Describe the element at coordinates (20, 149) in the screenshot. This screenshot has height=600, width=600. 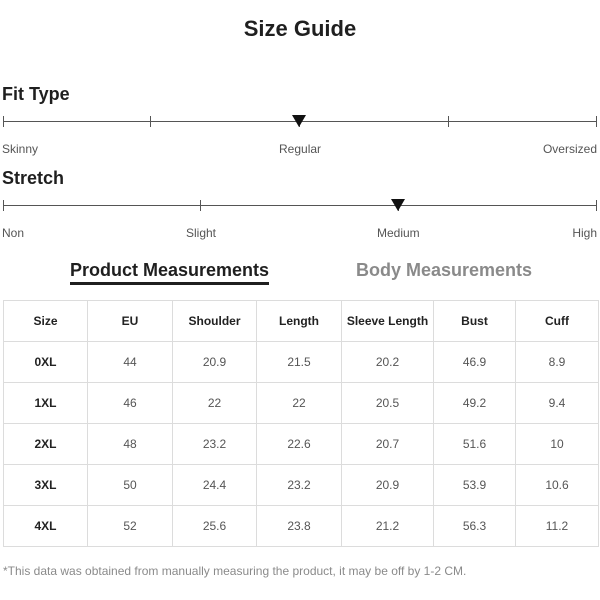
I see `fit-type-label-skinny: Skinny` at that location.